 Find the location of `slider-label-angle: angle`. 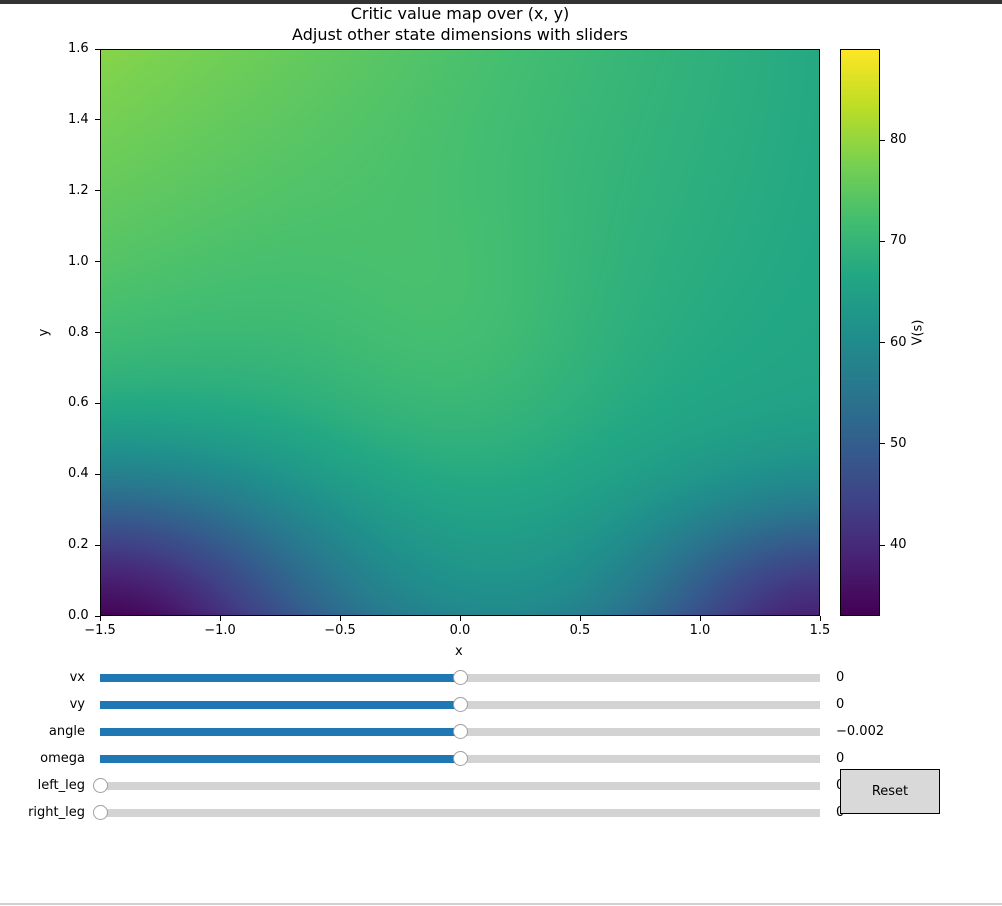

slider-label-angle: angle is located at coordinates (66, 731).